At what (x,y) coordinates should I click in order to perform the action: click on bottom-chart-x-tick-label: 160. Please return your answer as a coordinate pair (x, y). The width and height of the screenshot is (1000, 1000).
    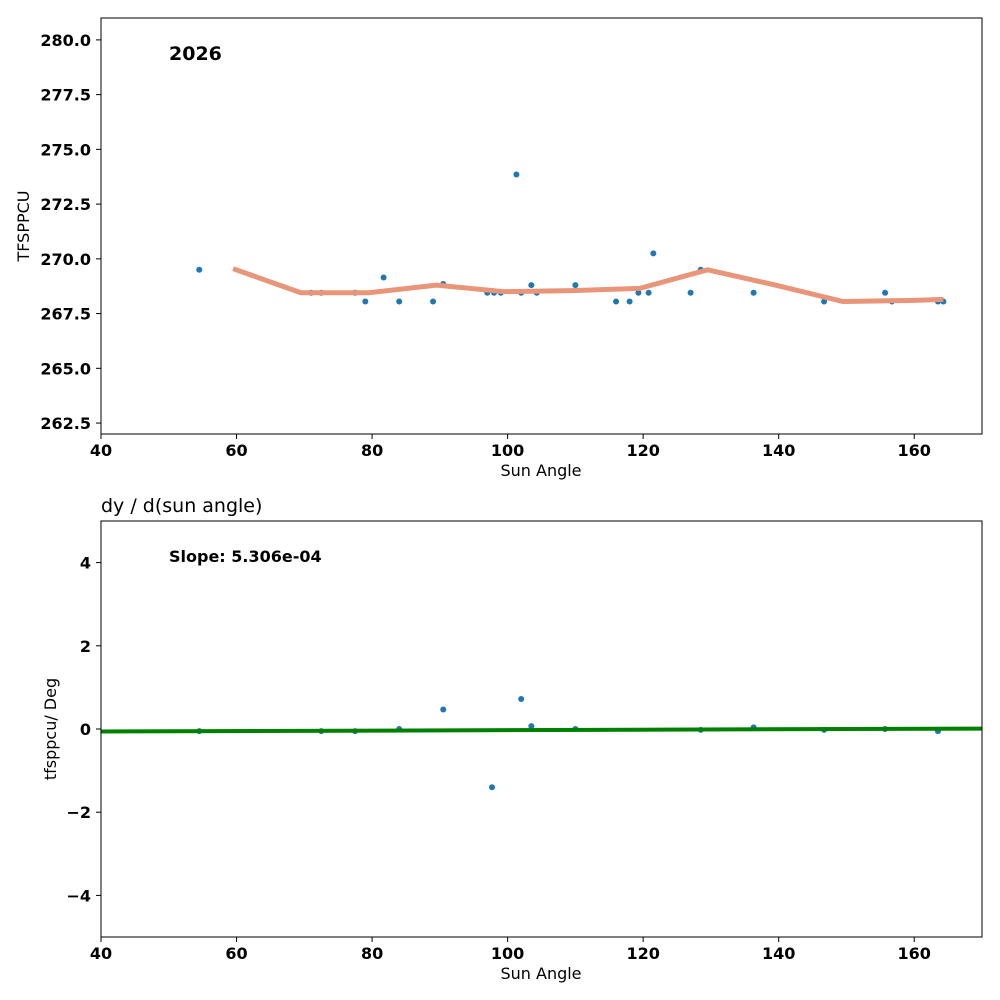
    Looking at the image, I should click on (914, 953).